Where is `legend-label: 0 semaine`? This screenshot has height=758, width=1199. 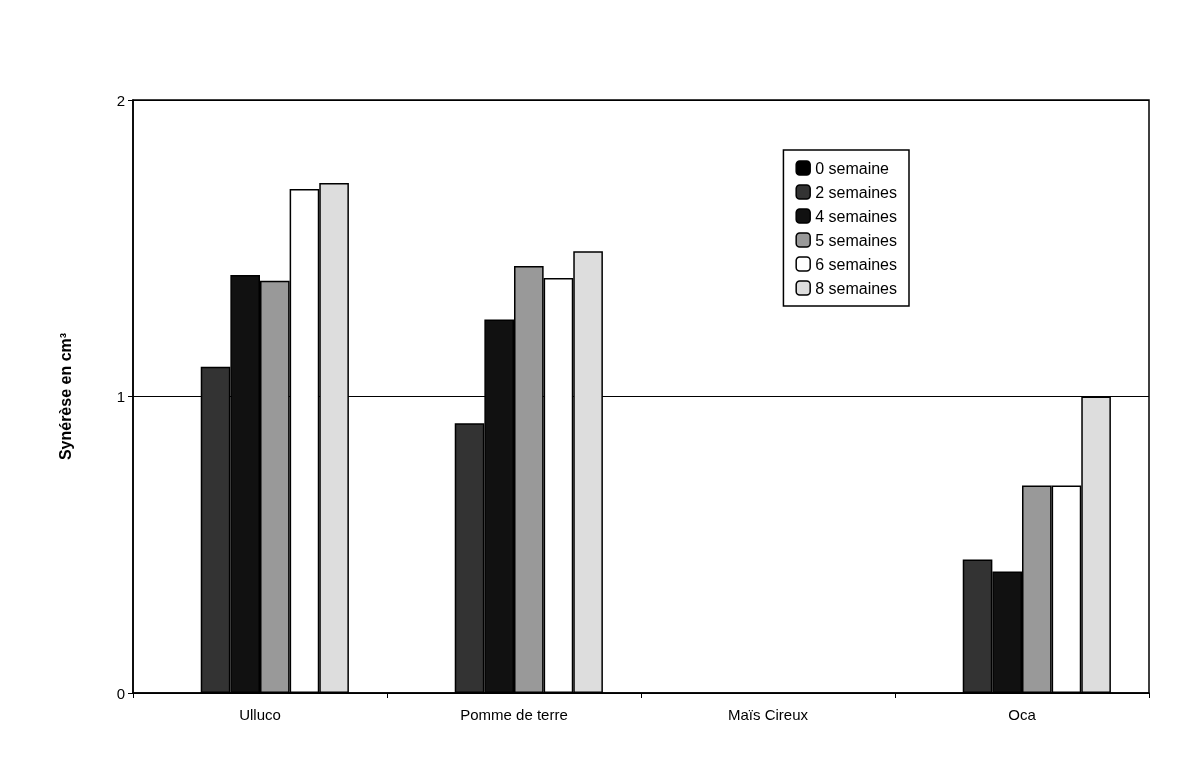 legend-label: 0 semaine is located at coordinates (852, 168).